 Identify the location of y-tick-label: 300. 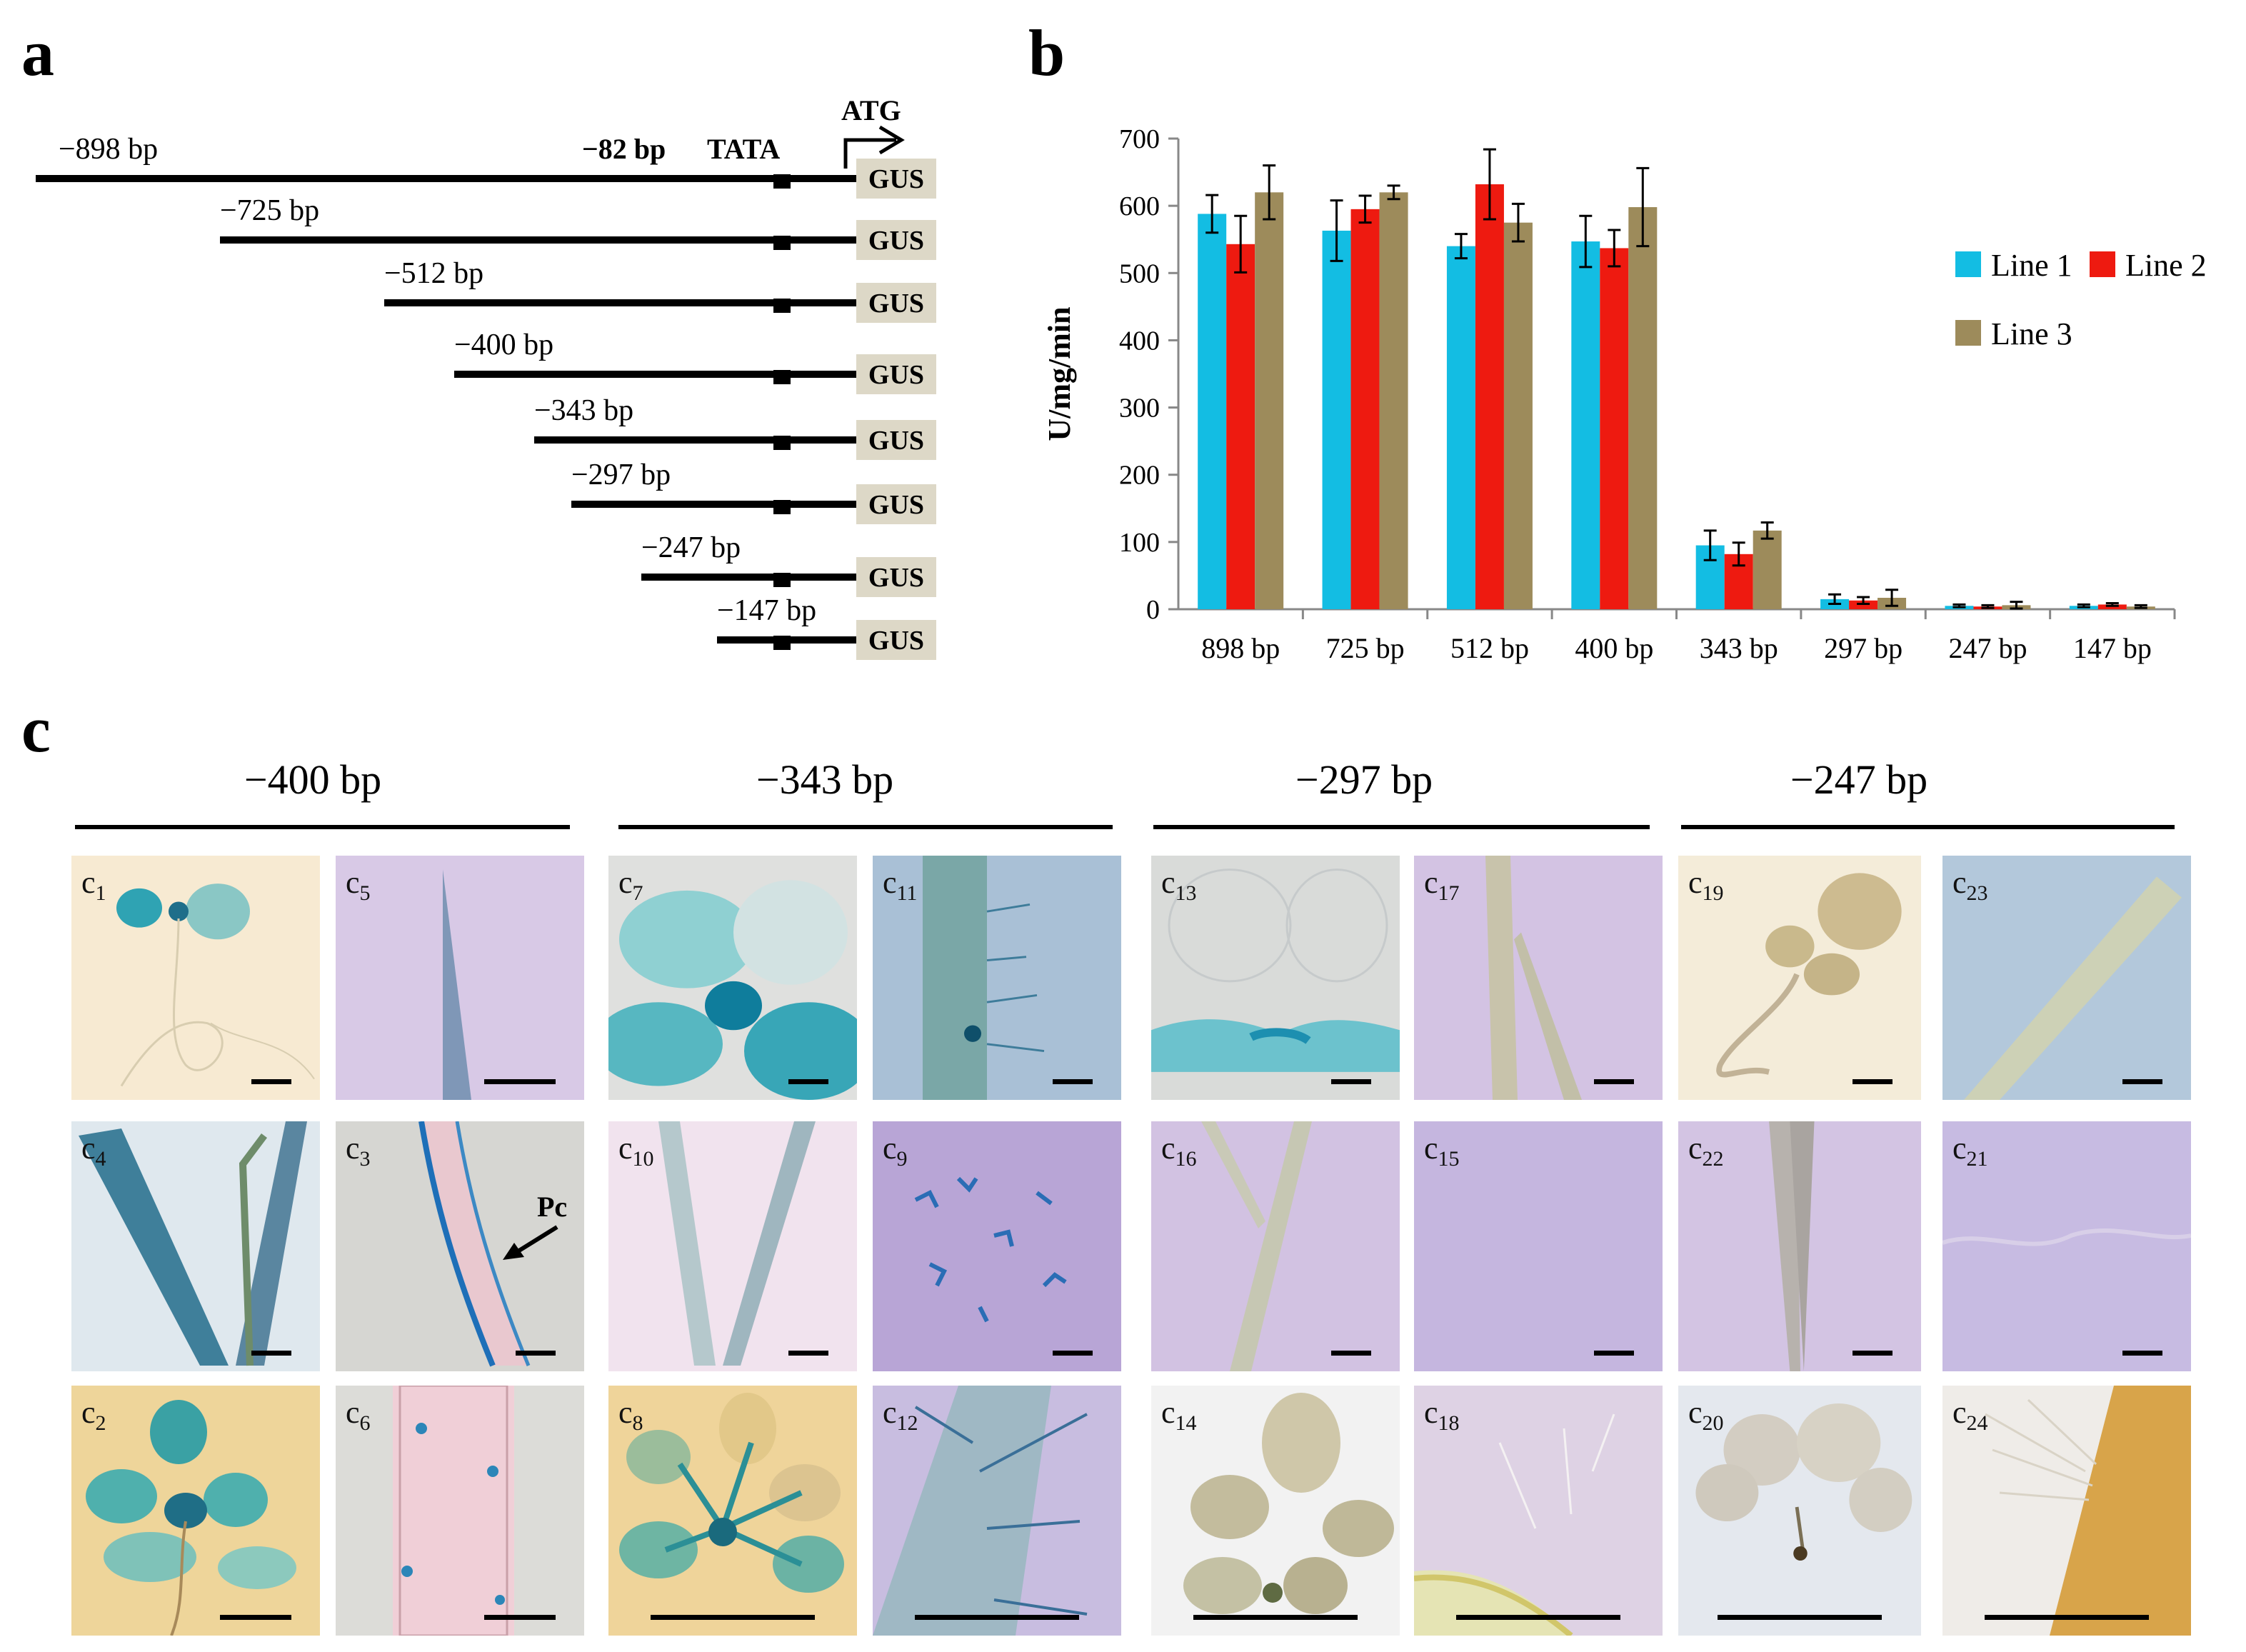
(1139, 409).